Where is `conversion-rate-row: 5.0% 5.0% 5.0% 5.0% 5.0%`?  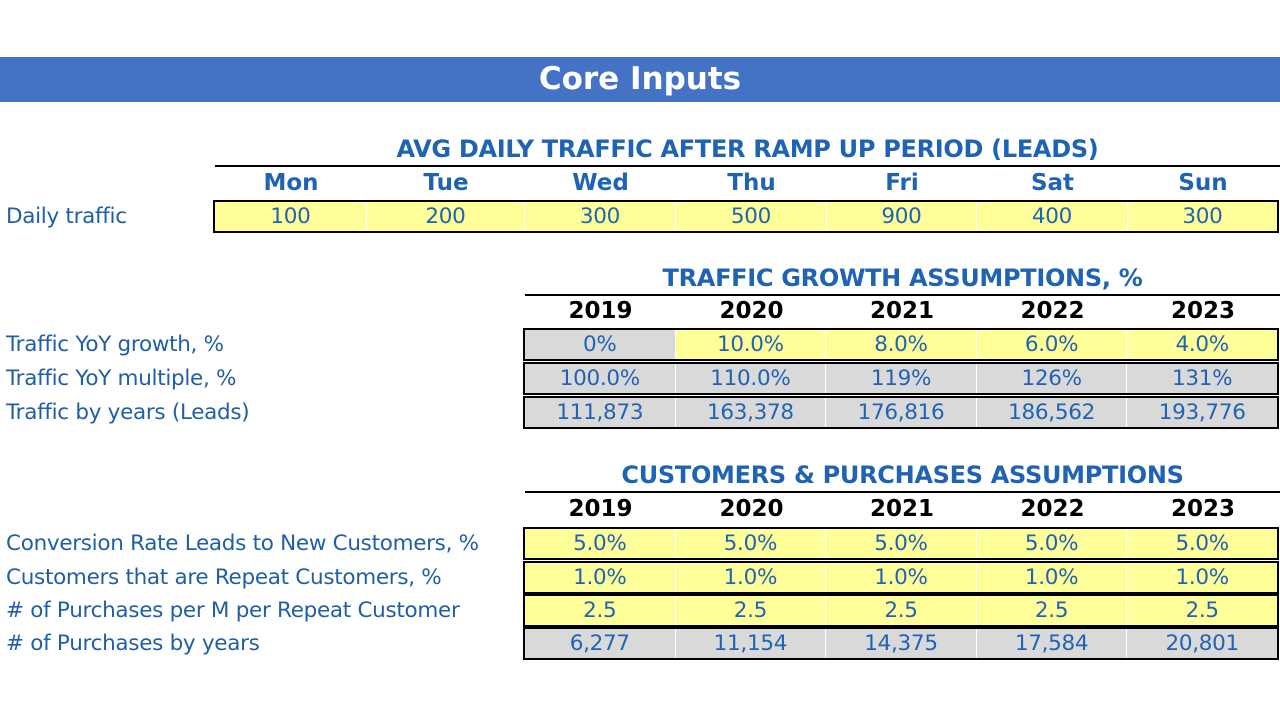
conversion-rate-row: 5.0% 5.0% 5.0% 5.0% 5.0% is located at coordinates (901, 543).